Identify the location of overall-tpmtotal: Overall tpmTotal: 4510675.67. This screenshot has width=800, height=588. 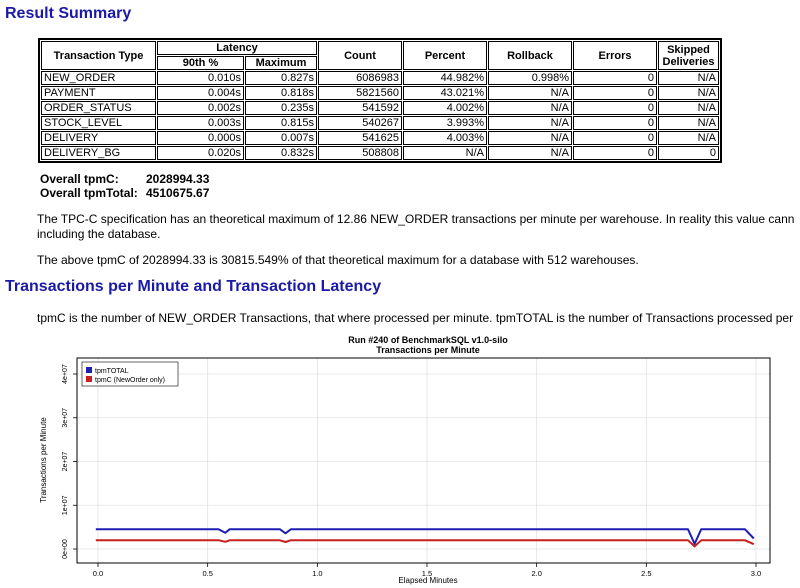
(124, 193).